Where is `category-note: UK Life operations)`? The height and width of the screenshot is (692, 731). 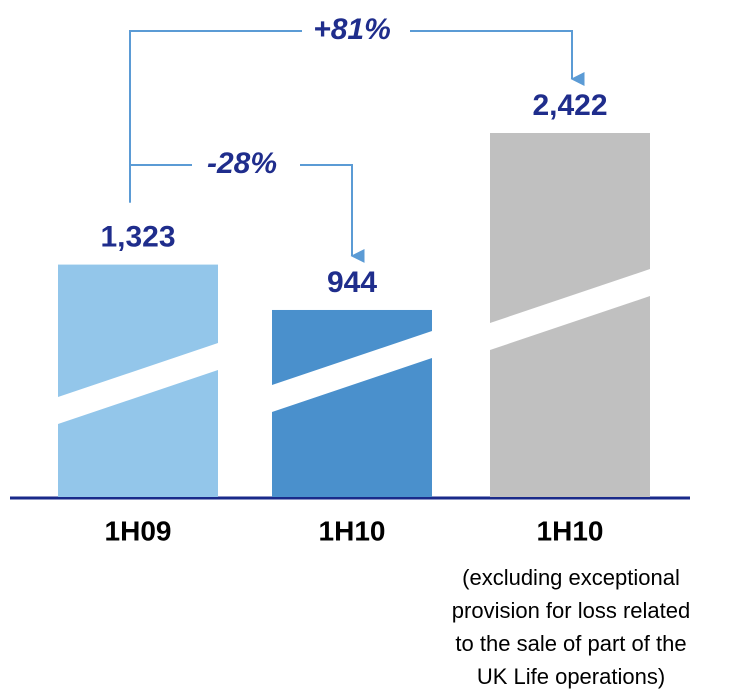
category-note: UK Life operations) is located at coordinates (571, 676).